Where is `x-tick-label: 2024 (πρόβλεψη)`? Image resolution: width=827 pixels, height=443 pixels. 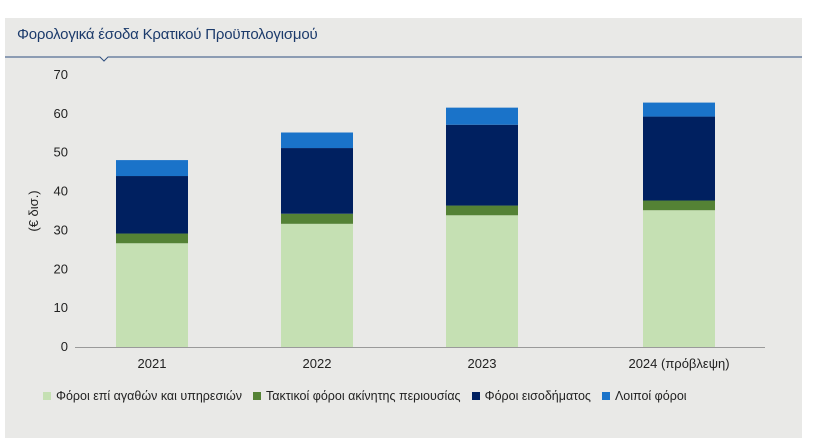
x-tick-label: 2024 (πρόβλεψη) is located at coordinates (678, 363).